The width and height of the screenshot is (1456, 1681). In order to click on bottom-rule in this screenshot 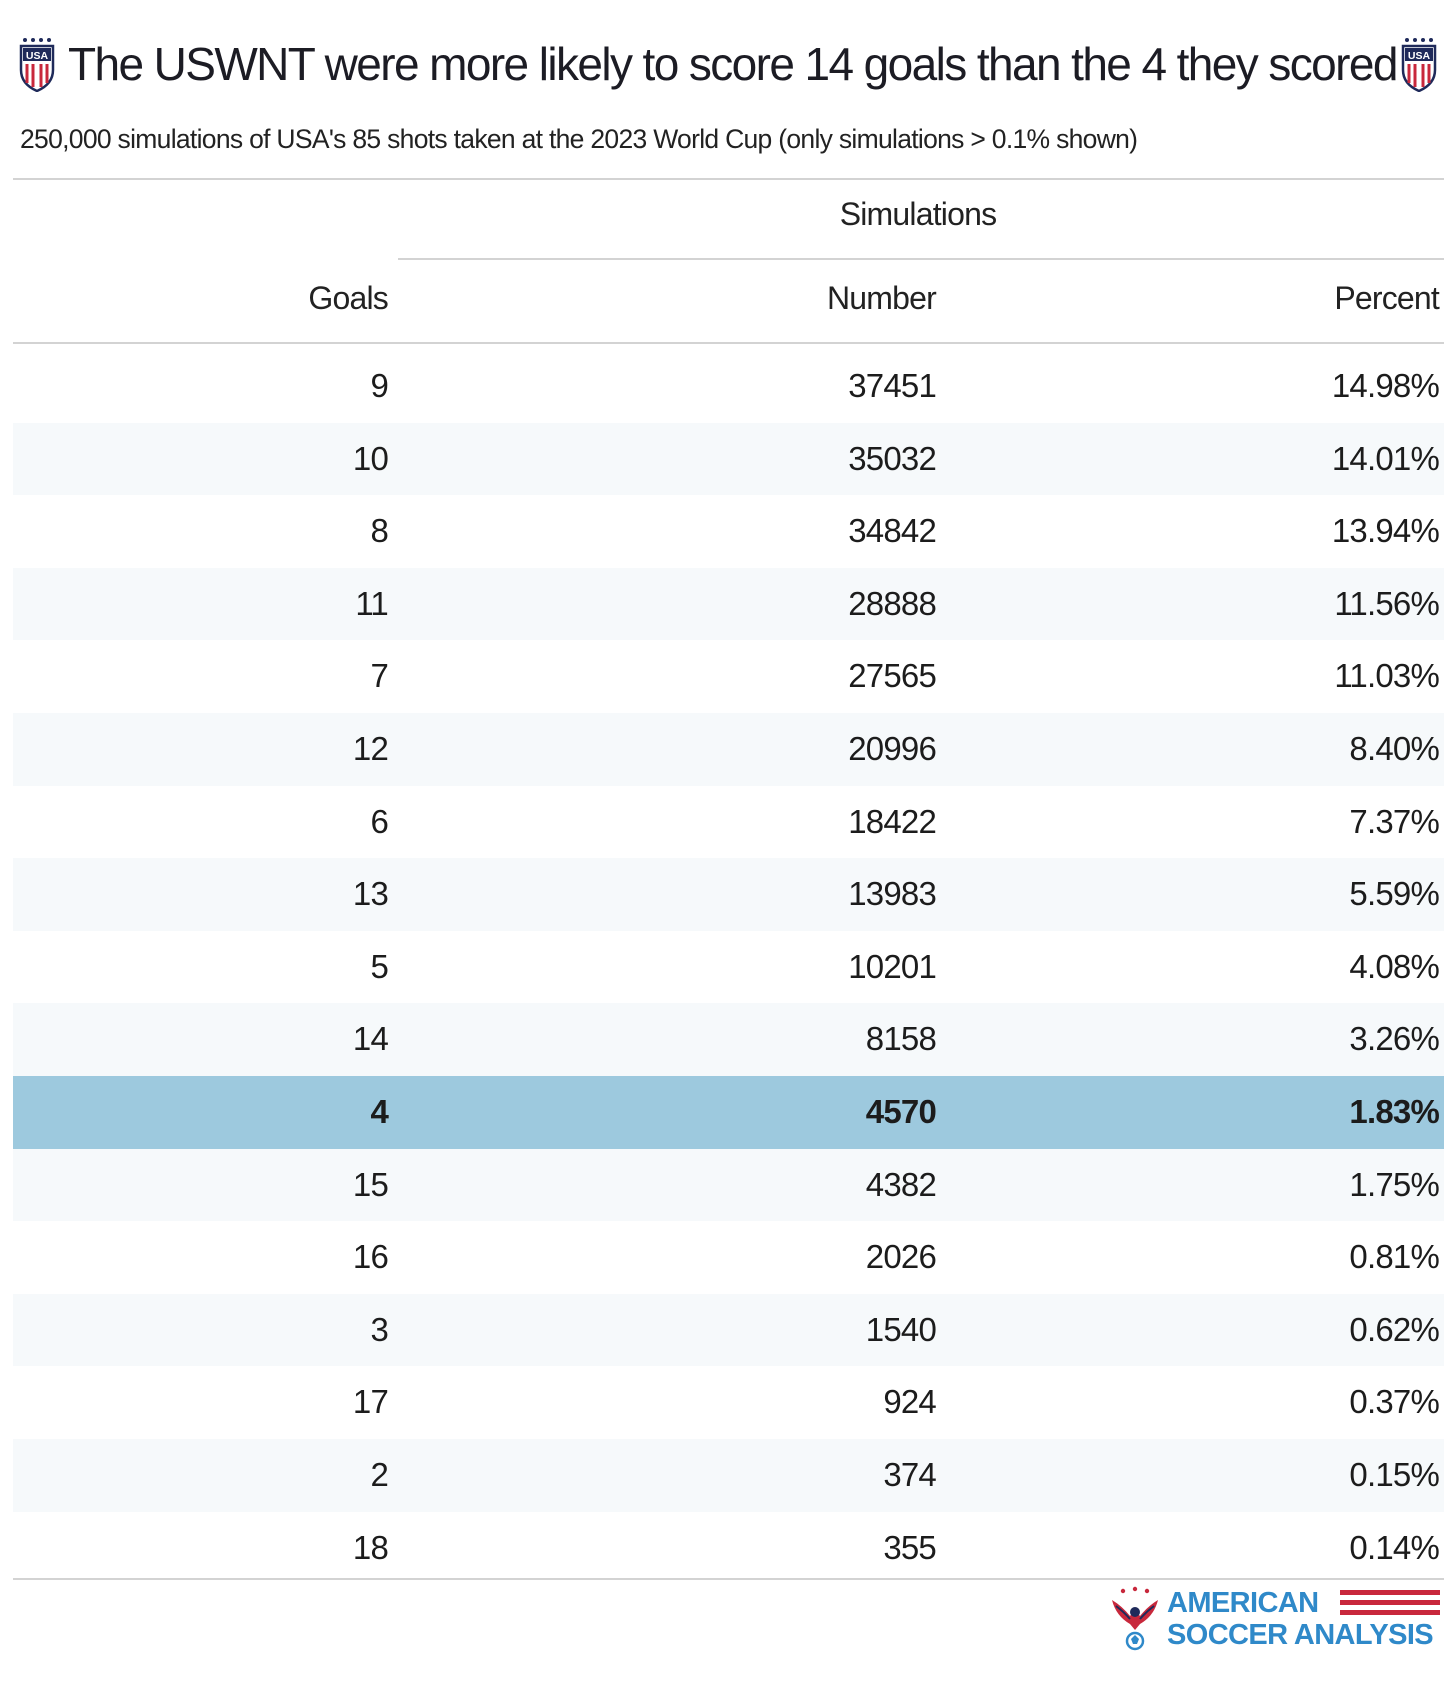, I will do `click(728, 1579)`.